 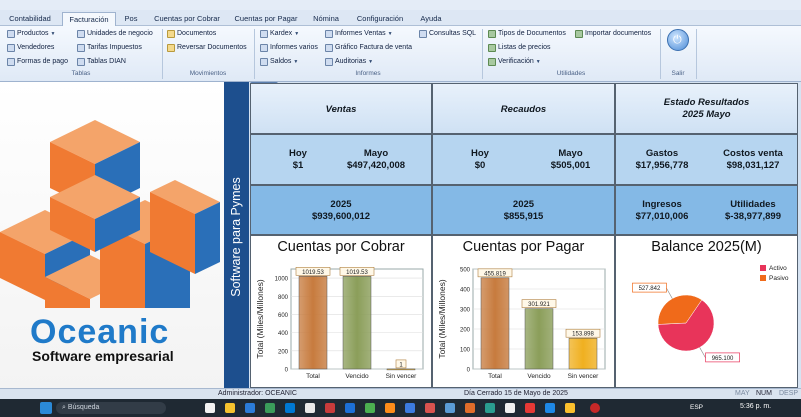 I want to click on verificacion-button: Verificación ▼, so click(x=514, y=62).